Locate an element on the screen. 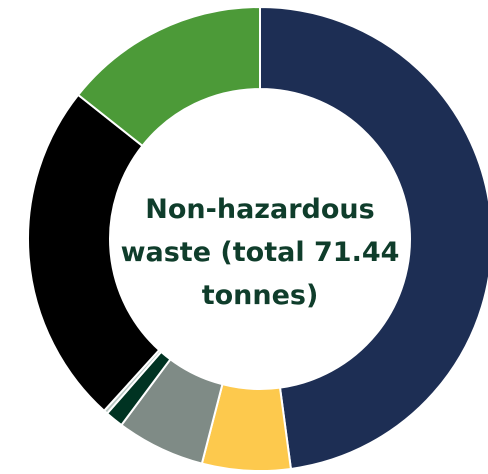 The height and width of the screenshot is (474, 488). chart-title-line-1: Non-hazardous is located at coordinates (260, 209).